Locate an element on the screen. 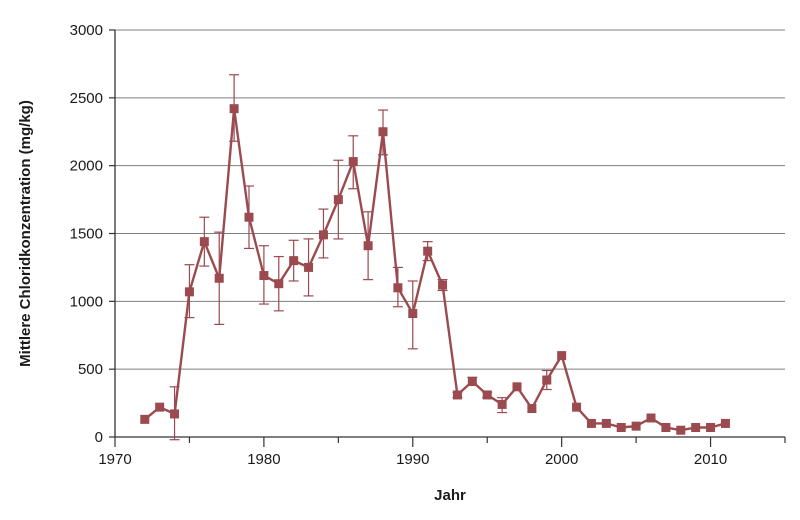  y-tick-label: 500 is located at coordinates (90, 369).